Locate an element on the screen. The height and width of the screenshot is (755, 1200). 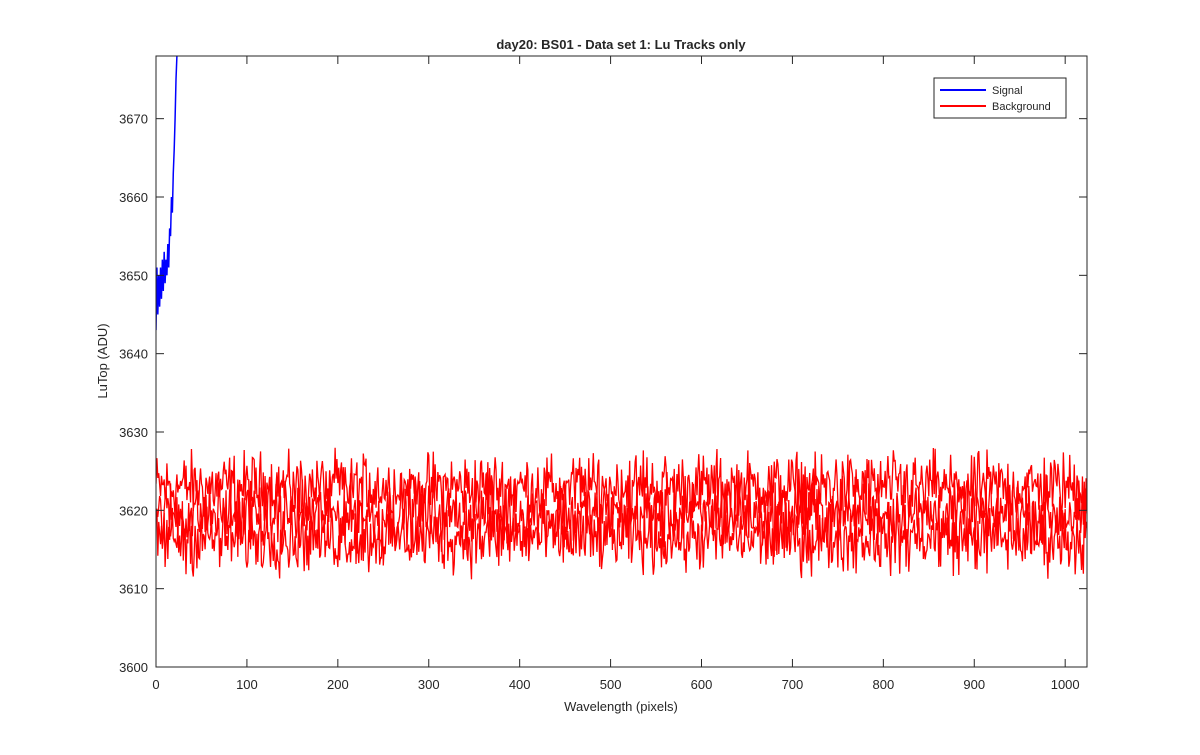
legend: Signal Background is located at coordinates (1000, 98).